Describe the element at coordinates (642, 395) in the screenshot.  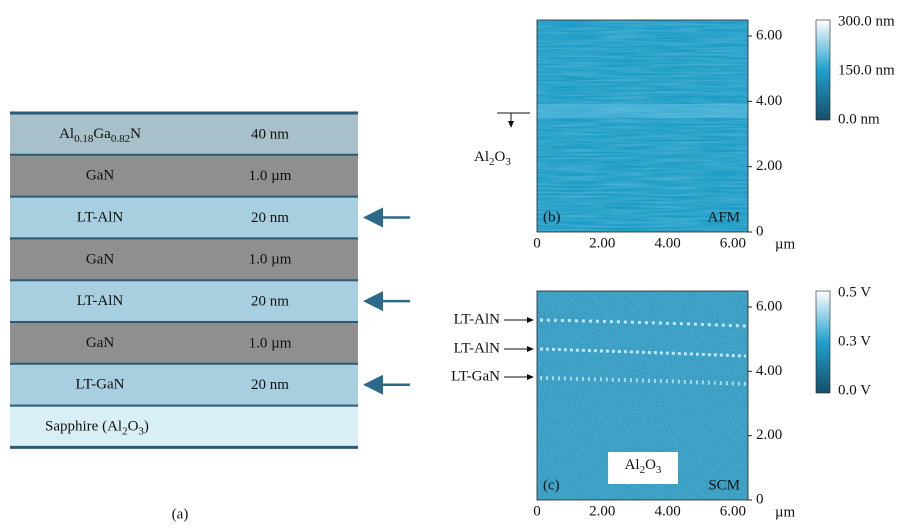
I see `scm-frame` at that location.